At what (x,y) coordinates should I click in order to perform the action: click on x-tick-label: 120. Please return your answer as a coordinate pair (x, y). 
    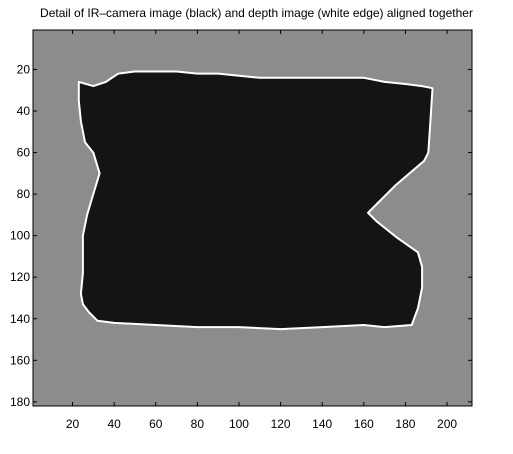
    Looking at the image, I should click on (281, 424).